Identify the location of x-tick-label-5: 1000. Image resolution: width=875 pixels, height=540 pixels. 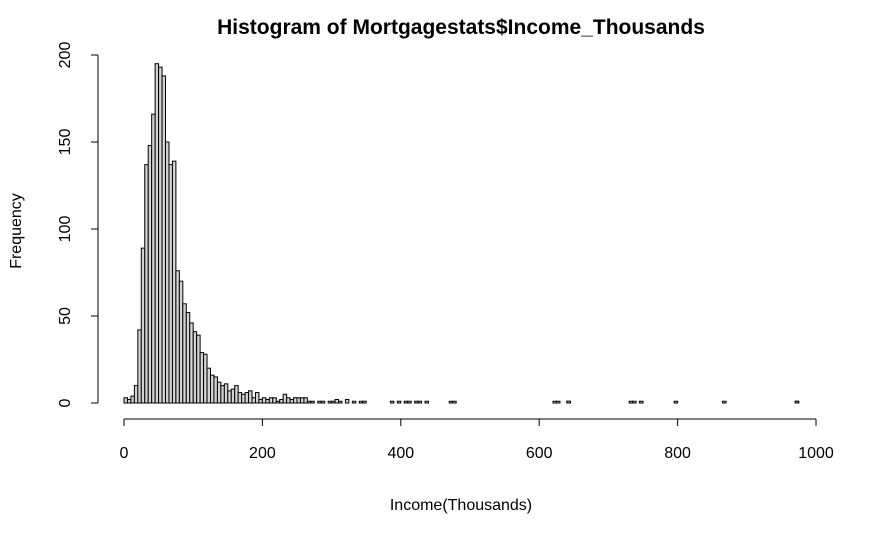
(816, 453).